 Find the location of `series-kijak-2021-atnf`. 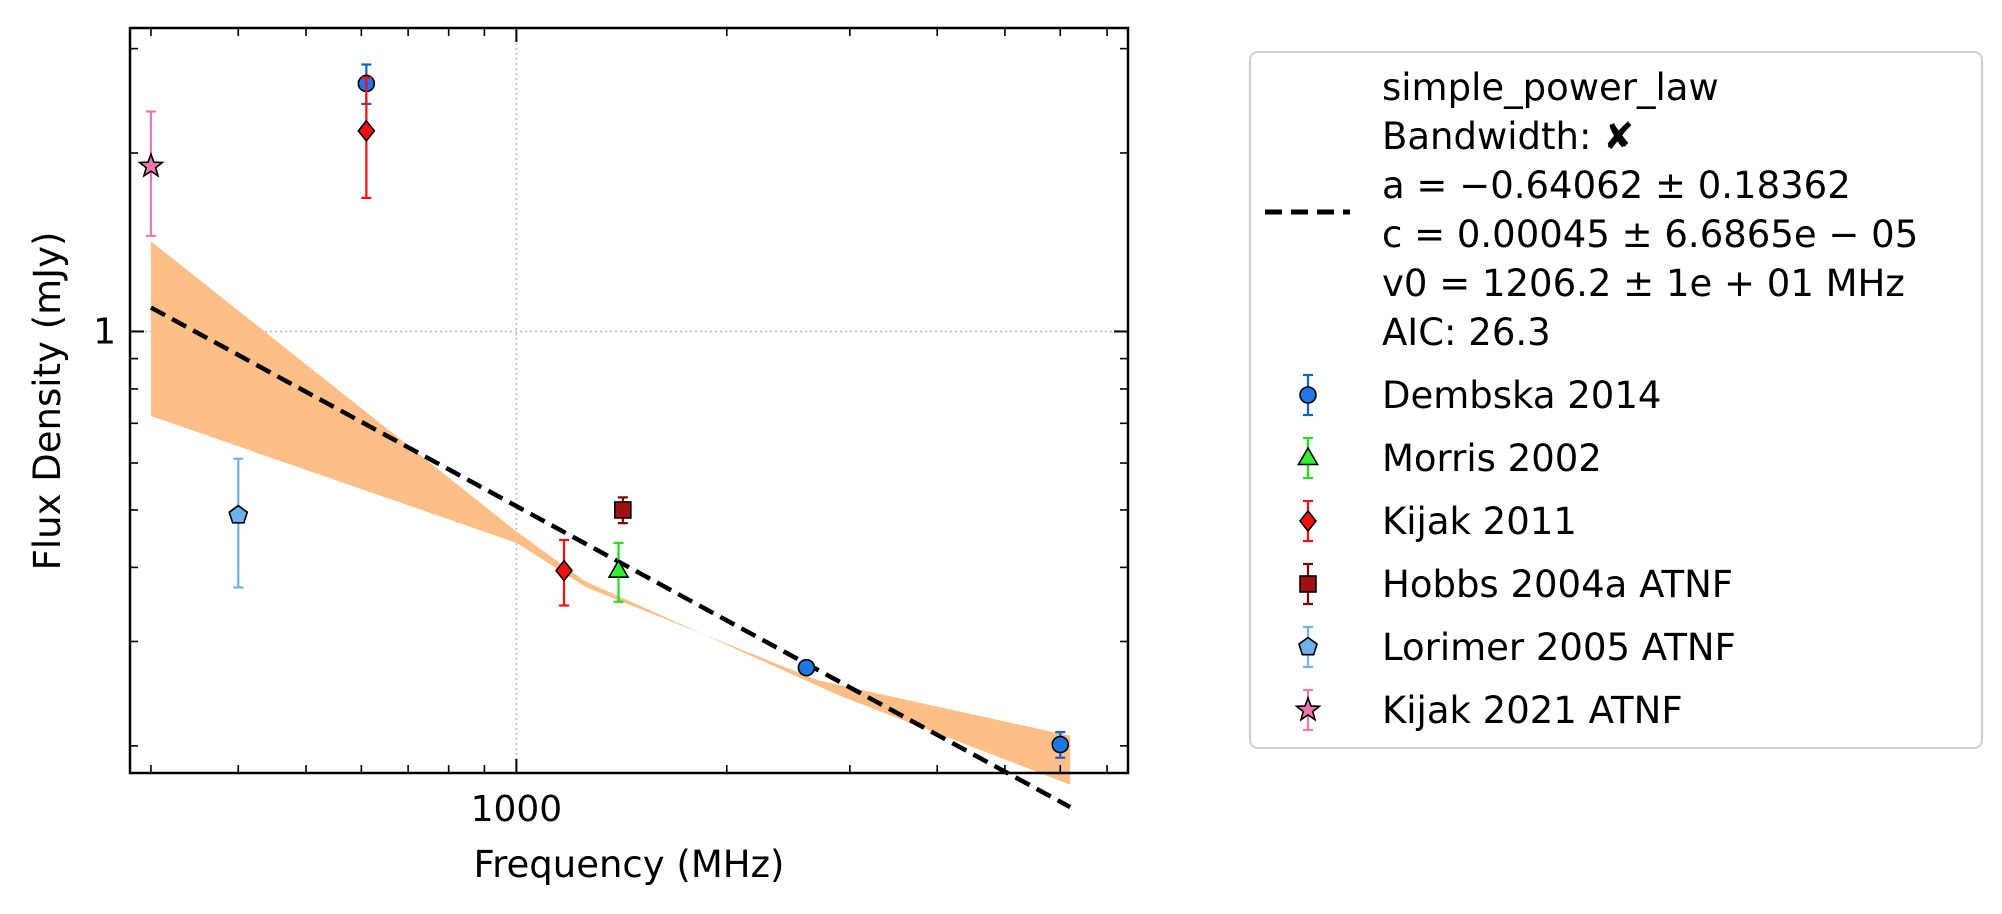

series-kijak-2021-atnf is located at coordinates (151, 173).